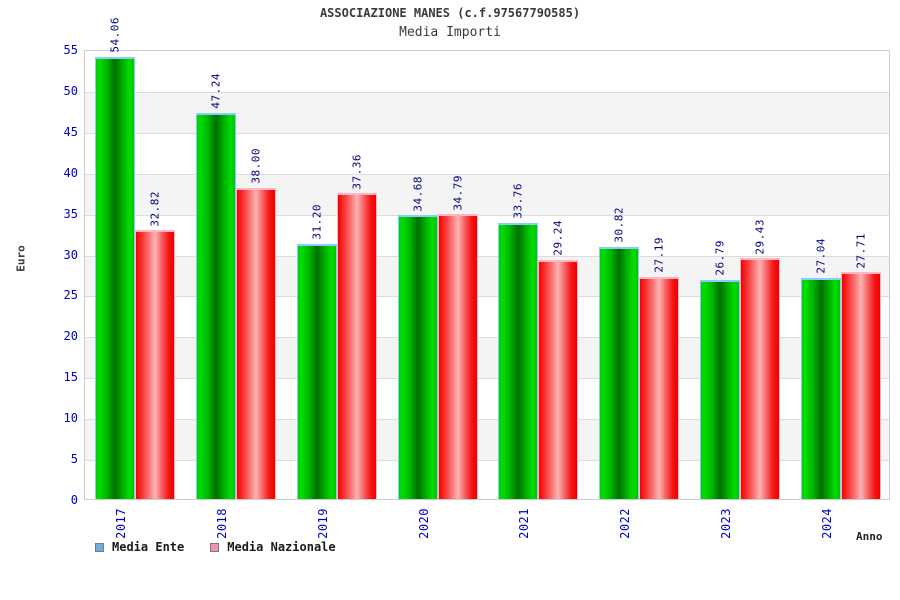  I want to click on y-tick-label: 30, so click(70, 254).